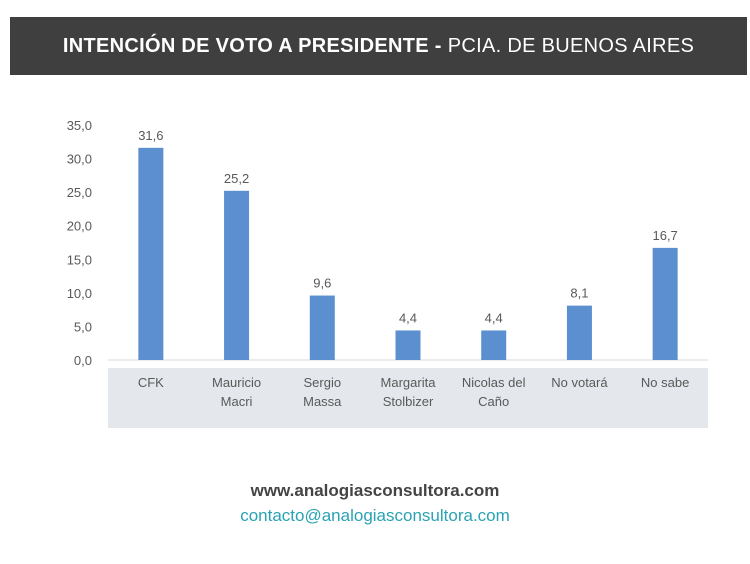 This screenshot has width=750, height=564. What do you see at coordinates (579, 382) in the screenshot?
I see `x-tick-label: No votará` at bounding box center [579, 382].